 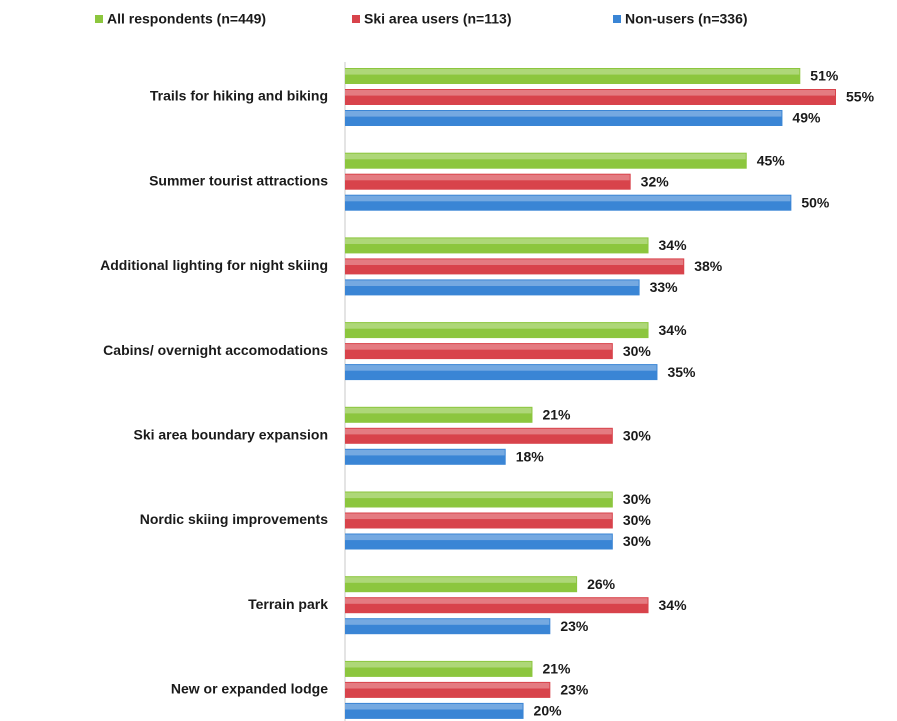 I want to click on data-label: 18%, so click(x=530, y=457).